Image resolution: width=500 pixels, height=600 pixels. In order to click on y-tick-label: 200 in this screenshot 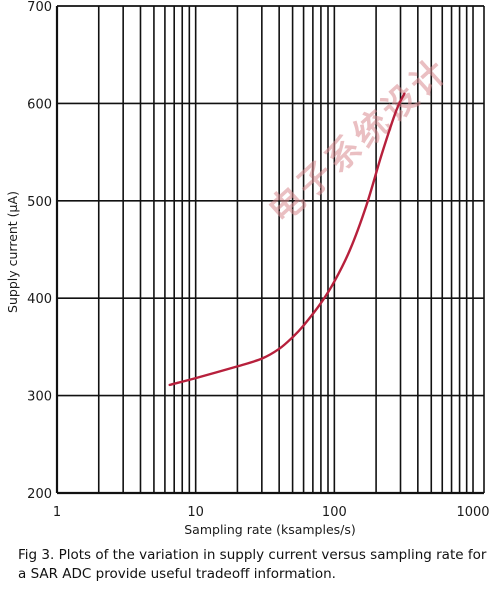, I will do `click(39, 494)`.